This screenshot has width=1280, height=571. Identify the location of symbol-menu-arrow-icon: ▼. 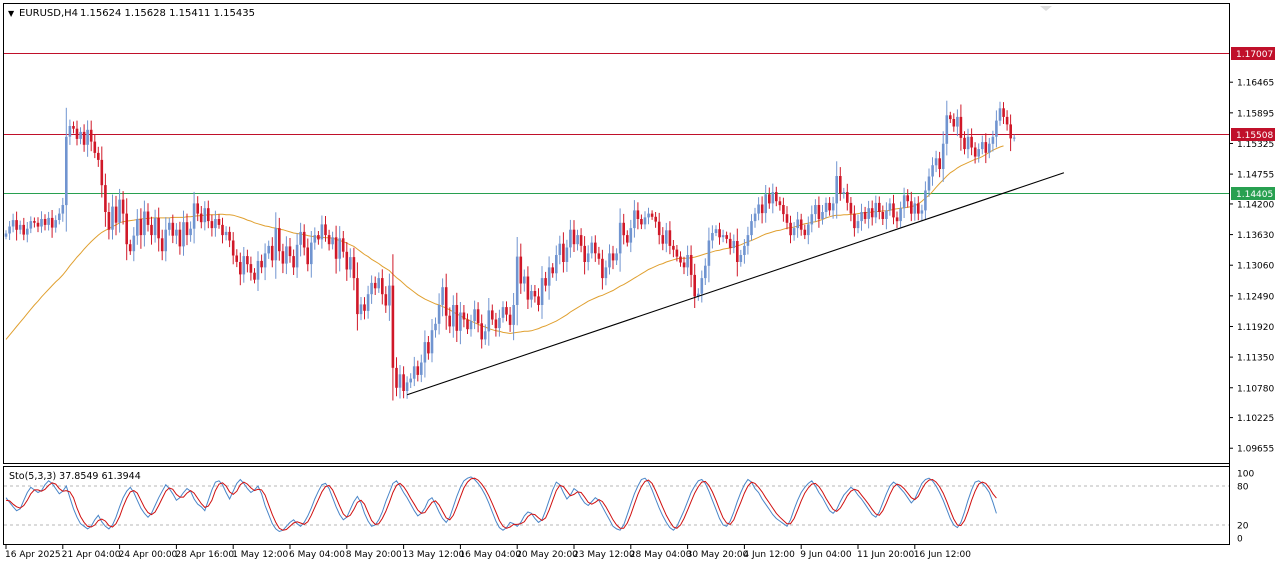
(11, 13).